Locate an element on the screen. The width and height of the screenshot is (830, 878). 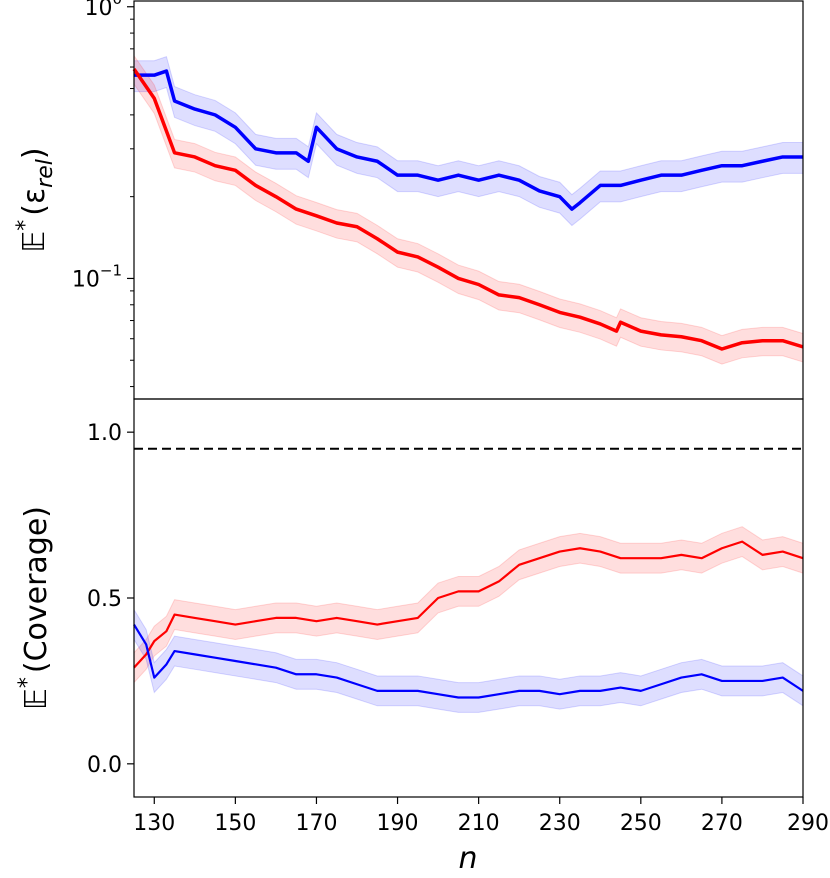
x-axis-label: n is located at coordinates (467, 858).